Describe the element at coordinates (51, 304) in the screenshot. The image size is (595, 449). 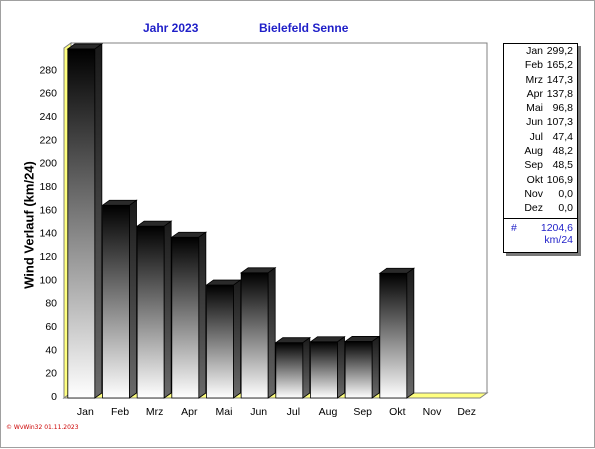
I see `y-tick-label: 80` at that location.